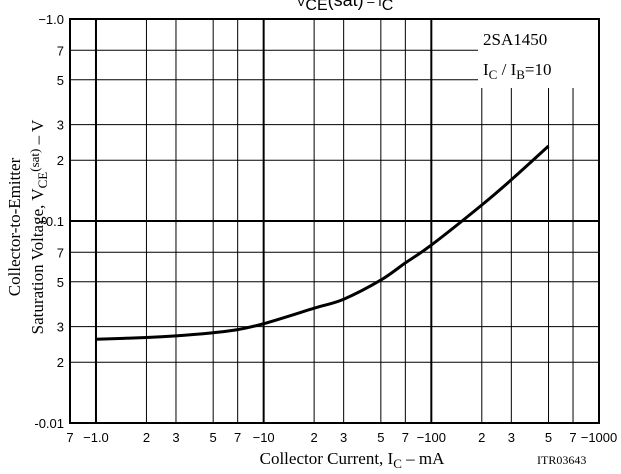 The width and height of the screenshot is (621, 474). What do you see at coordinates (373, 4) in the screenshot?
I see `title-dash: – I` at bounding box center [373, 4].